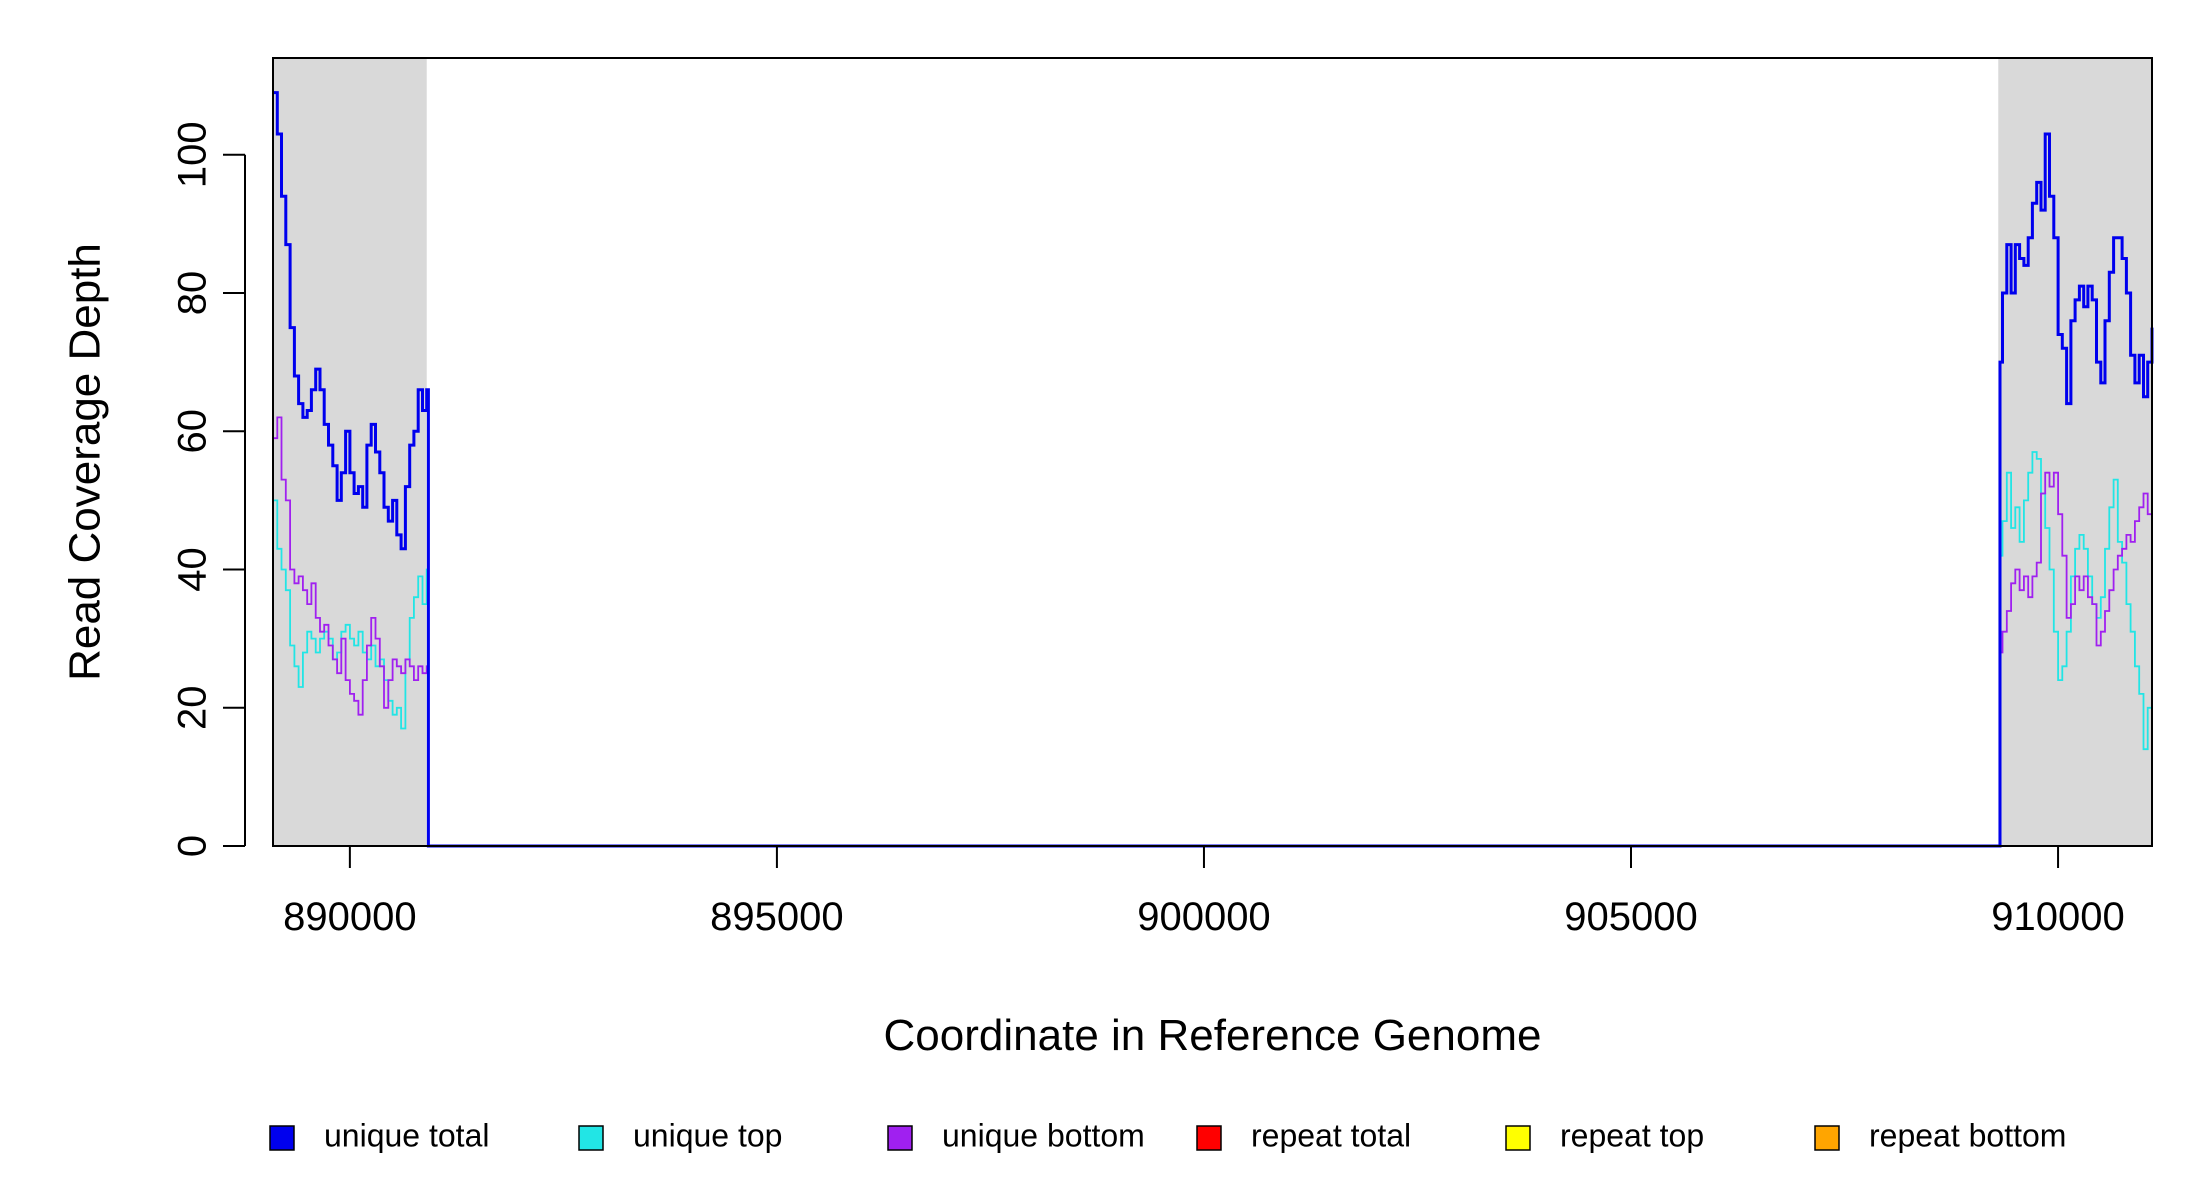 This screenshot has width=2200, height=1200. Describe the element at coordinates (193, 846) in the screenshot. I see `y-tick-label: 0` at that location.